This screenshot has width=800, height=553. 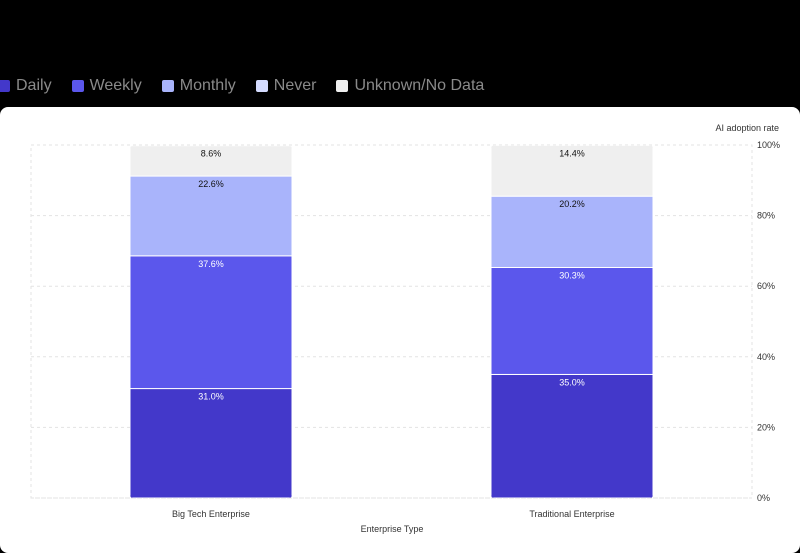 What do you see at coordinates (419, 85) in the screenshot?
I see `legend-label: Unknown/No Data` at bounding box center [419, 85].